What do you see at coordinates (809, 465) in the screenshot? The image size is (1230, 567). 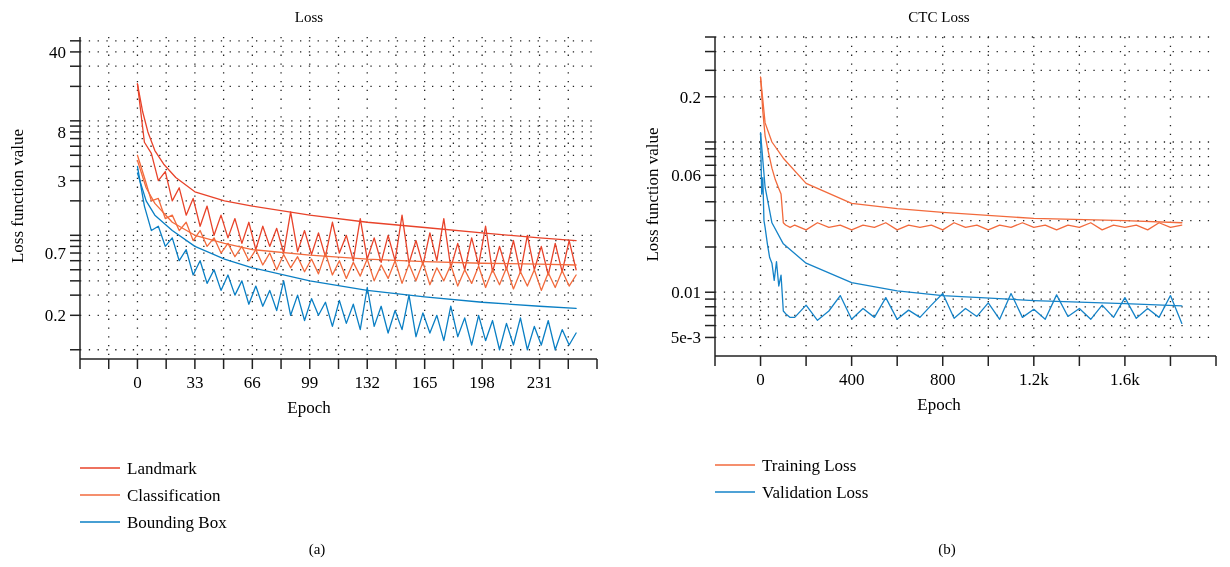 I see `legend-label: Training Loss` at bounding box center [809, 465].